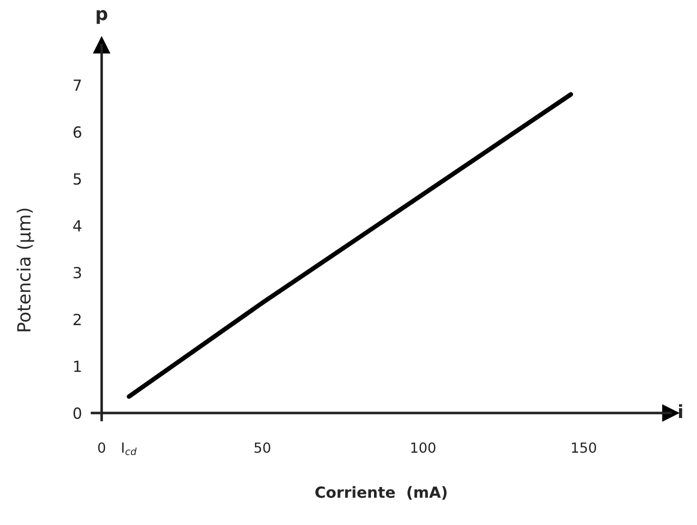 This screenshot has height=525, width=697. I want to click on x-tick-label: 50, so click(262, 447).